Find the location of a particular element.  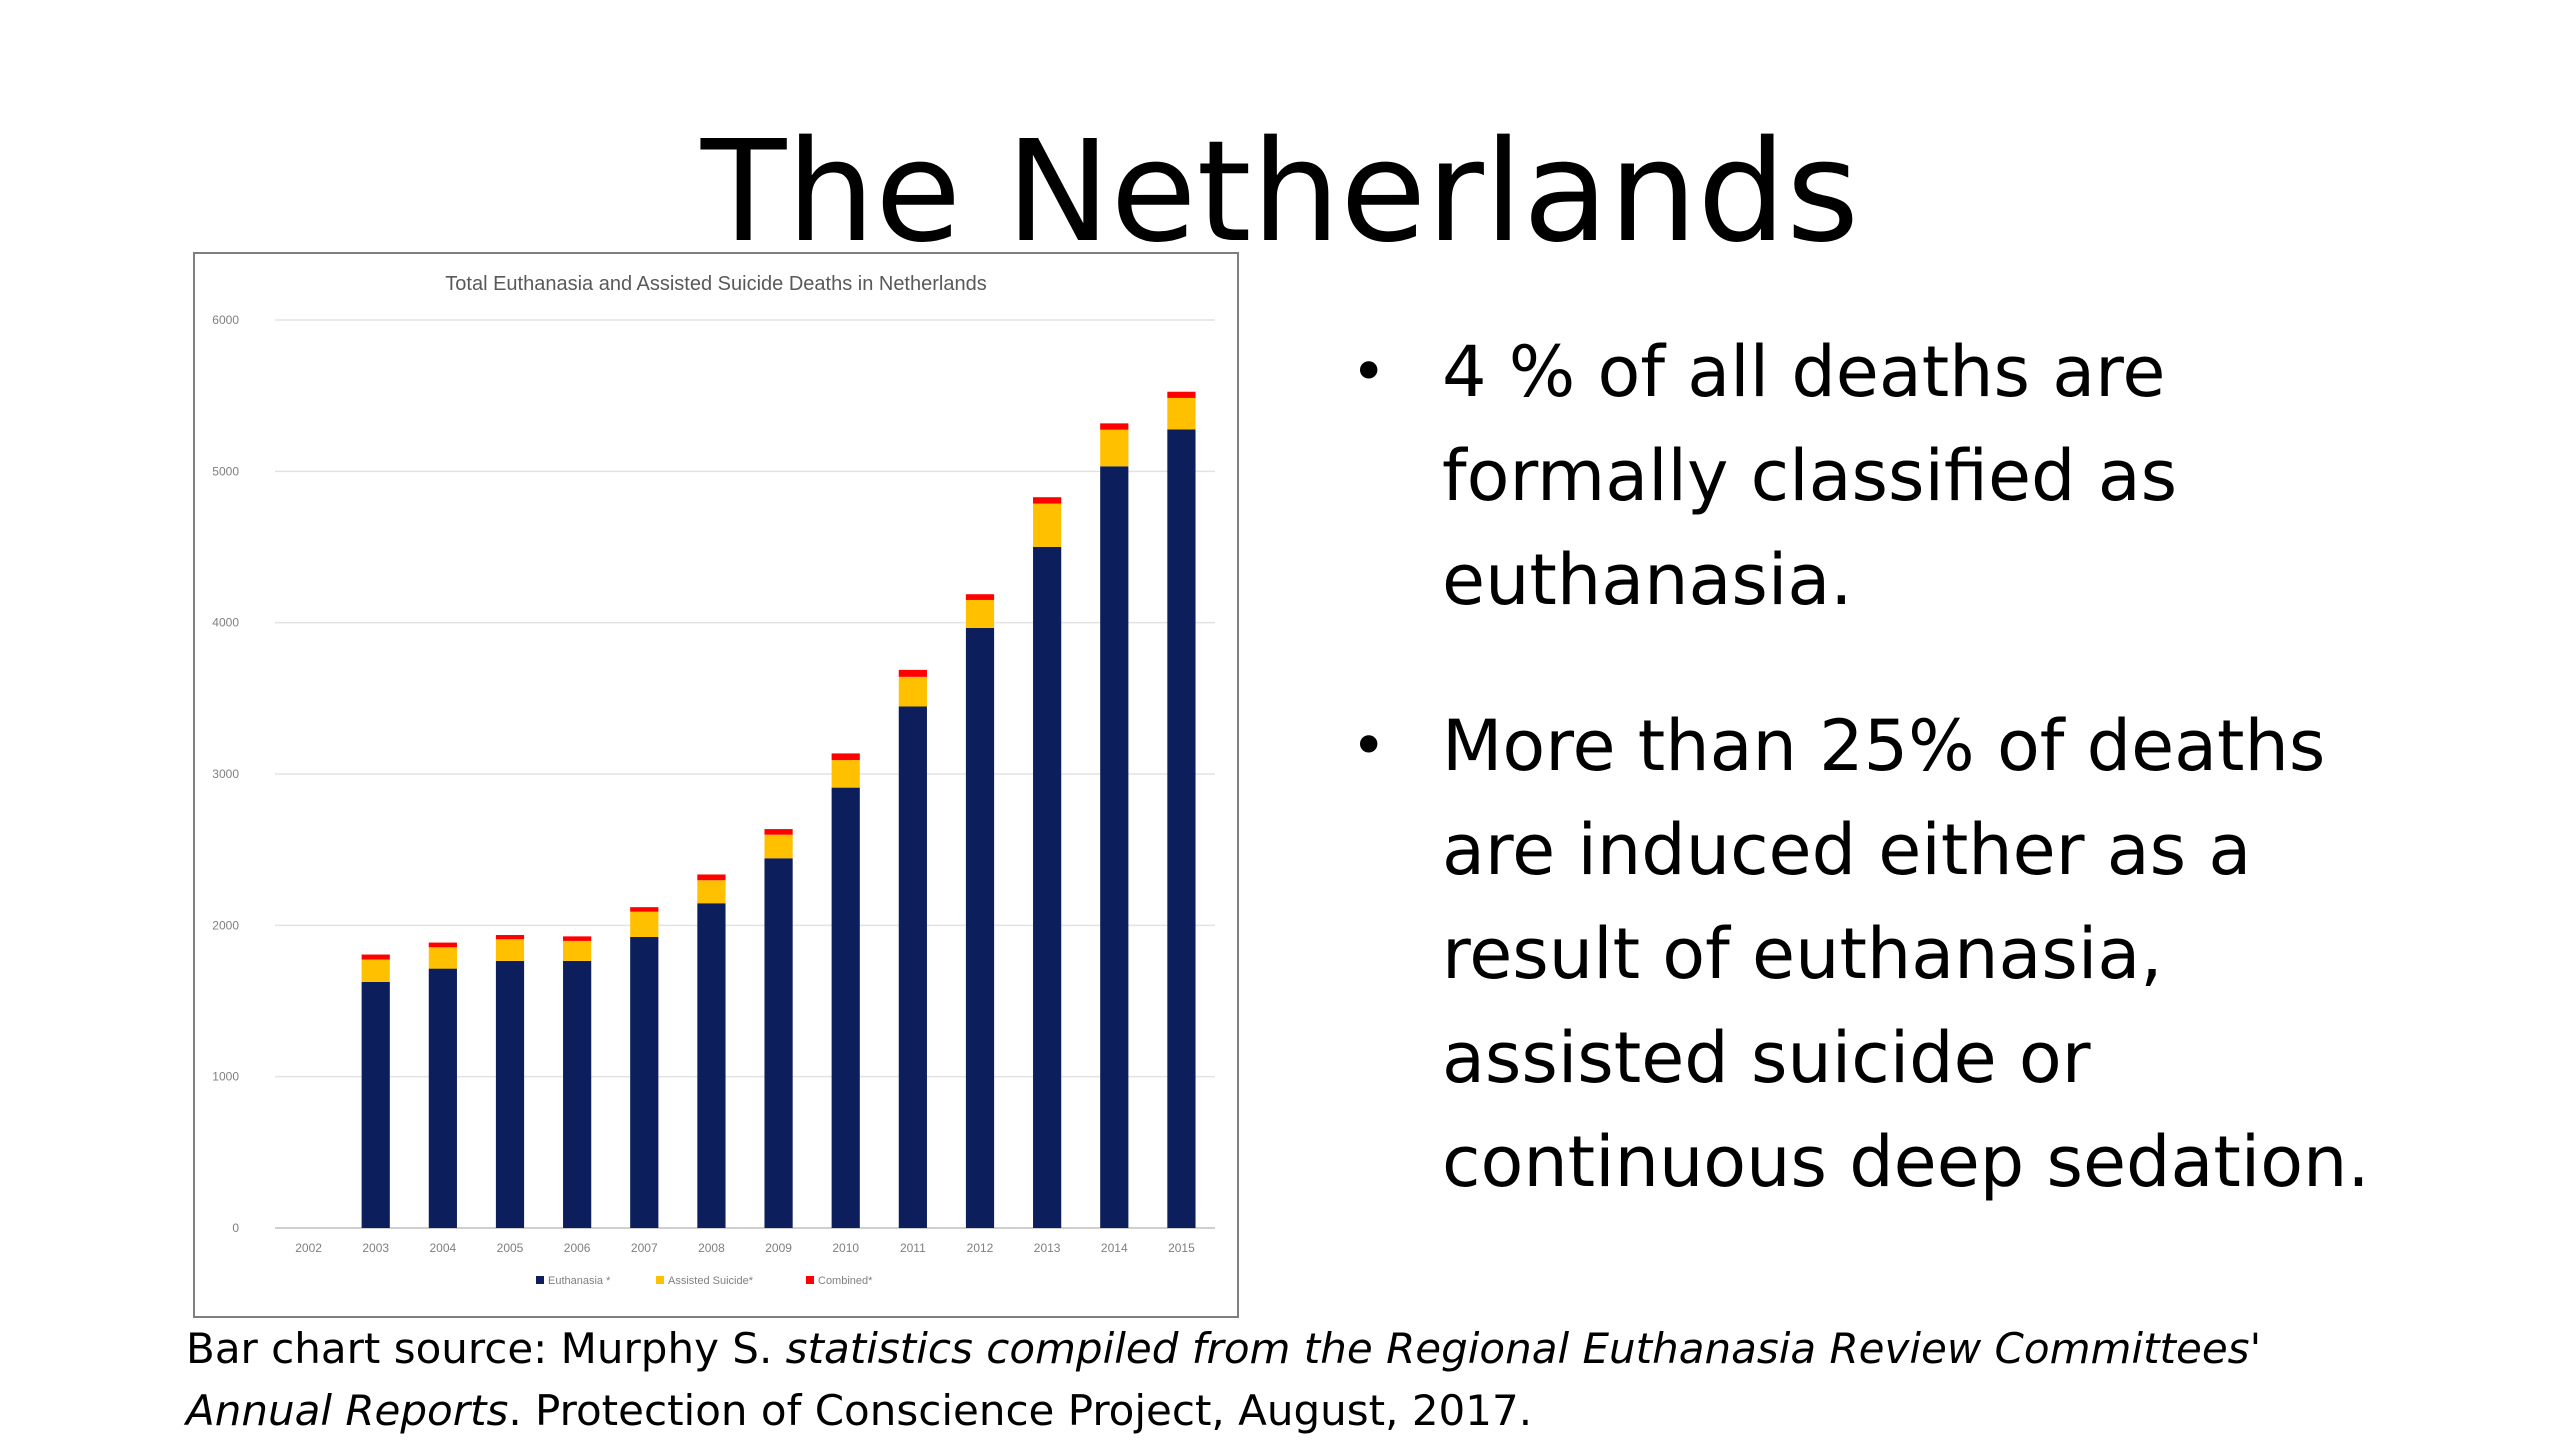

chart-legend: Euthanasia * Assisted Suicide* Combined* is located at coordinates (704, 1281).